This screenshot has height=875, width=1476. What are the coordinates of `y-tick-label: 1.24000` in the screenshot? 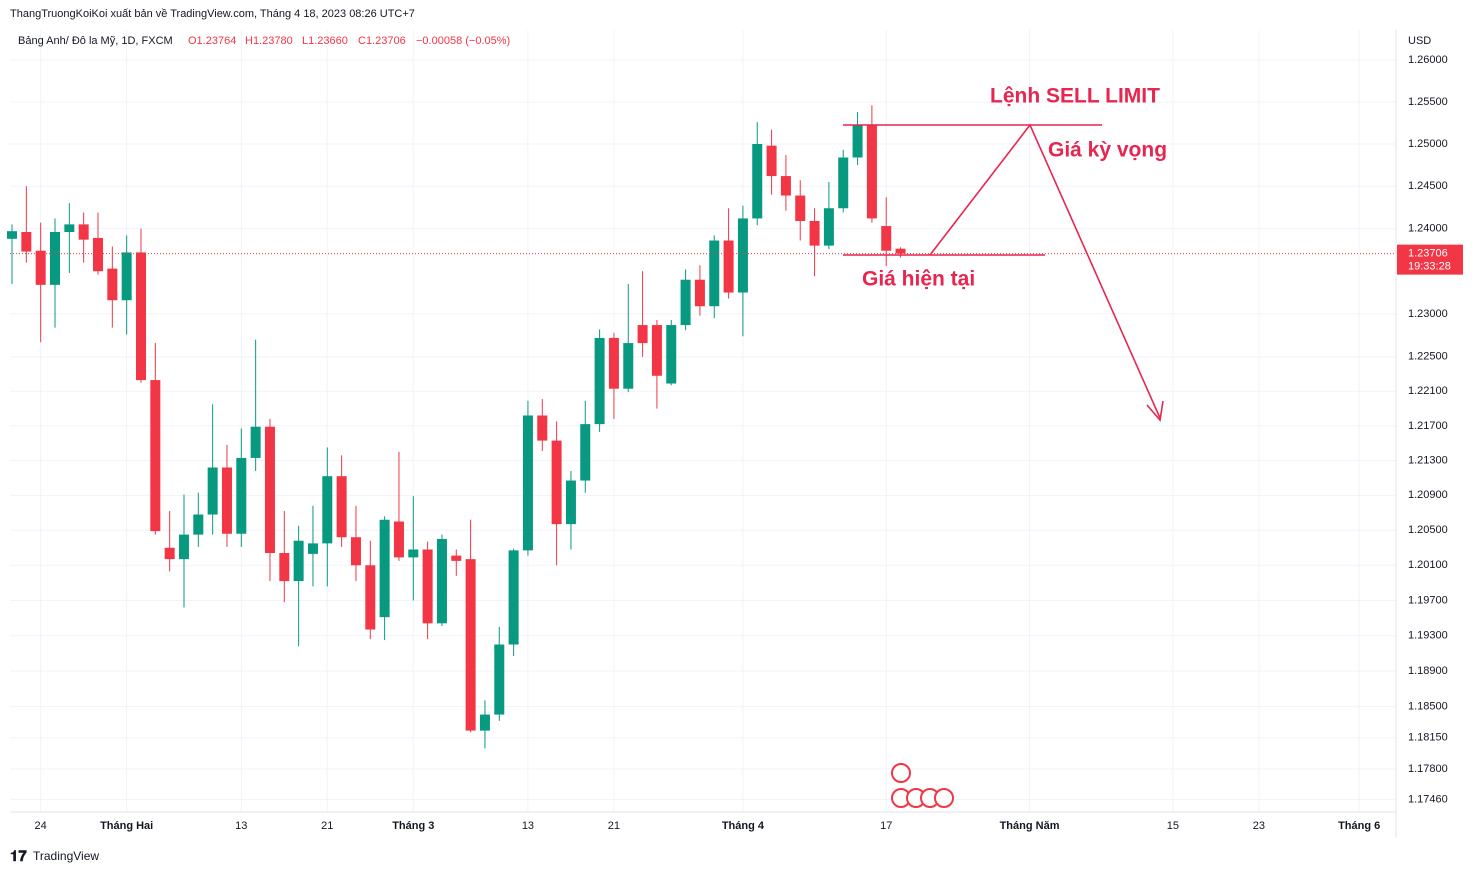 It's located at (1428, 229).